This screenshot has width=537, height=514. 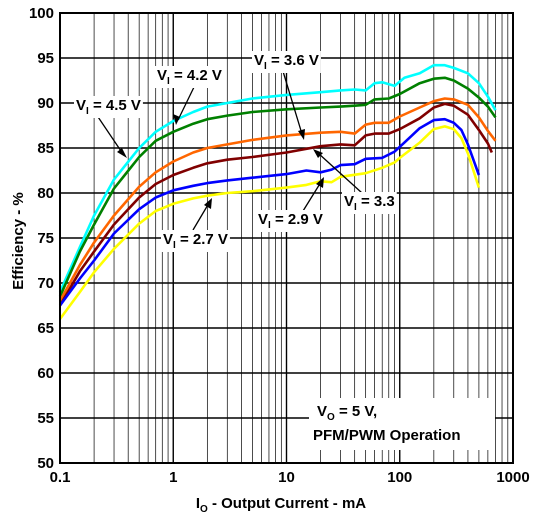 I want to click on y-tick-label: 95, so click(x=45, y=58).